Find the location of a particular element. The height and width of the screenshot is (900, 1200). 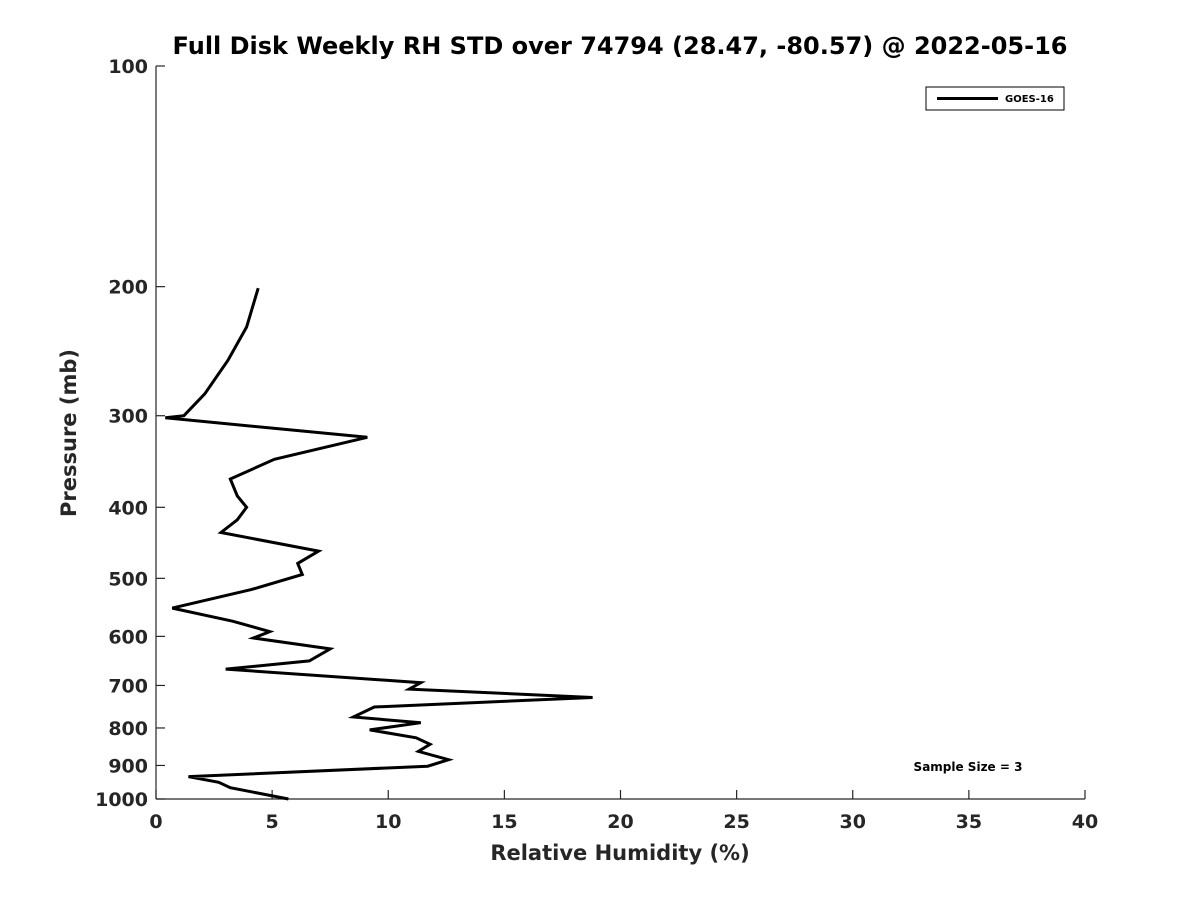

x-tick-label: 15 is located at coordinates (504, 822).